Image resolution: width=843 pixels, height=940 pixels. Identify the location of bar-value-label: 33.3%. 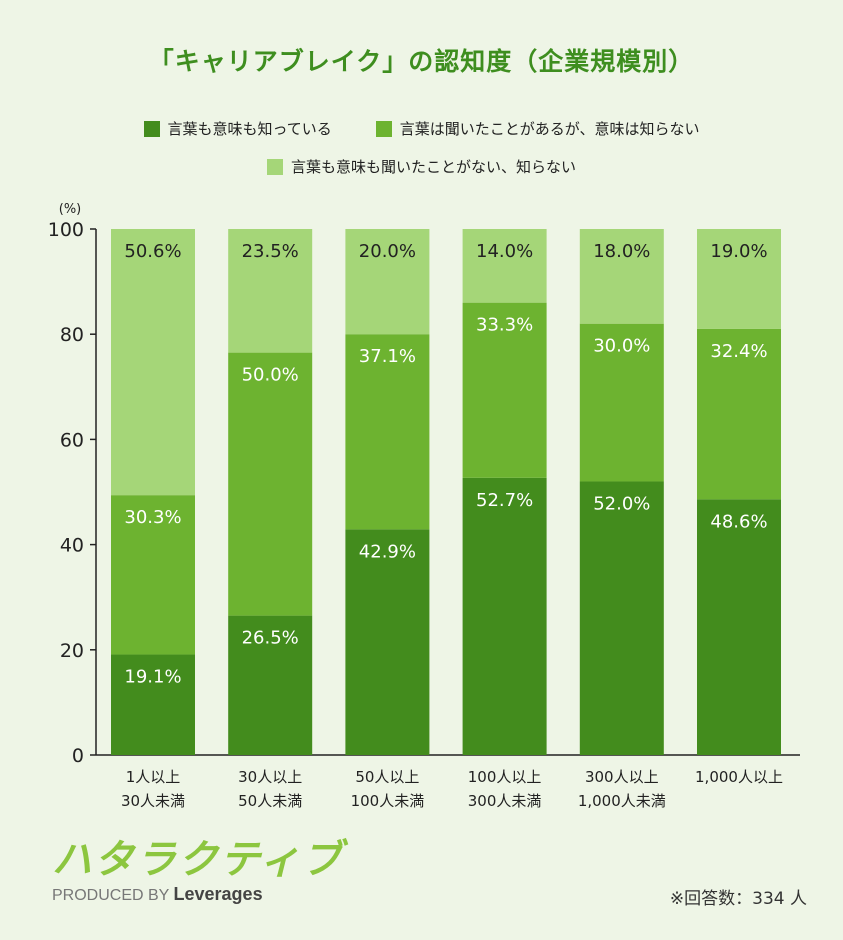
(504, 325).